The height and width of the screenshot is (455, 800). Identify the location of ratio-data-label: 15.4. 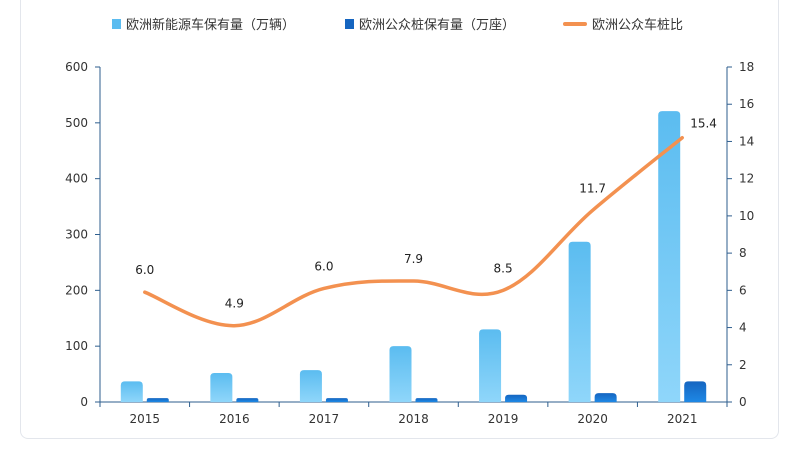
(703, 124).